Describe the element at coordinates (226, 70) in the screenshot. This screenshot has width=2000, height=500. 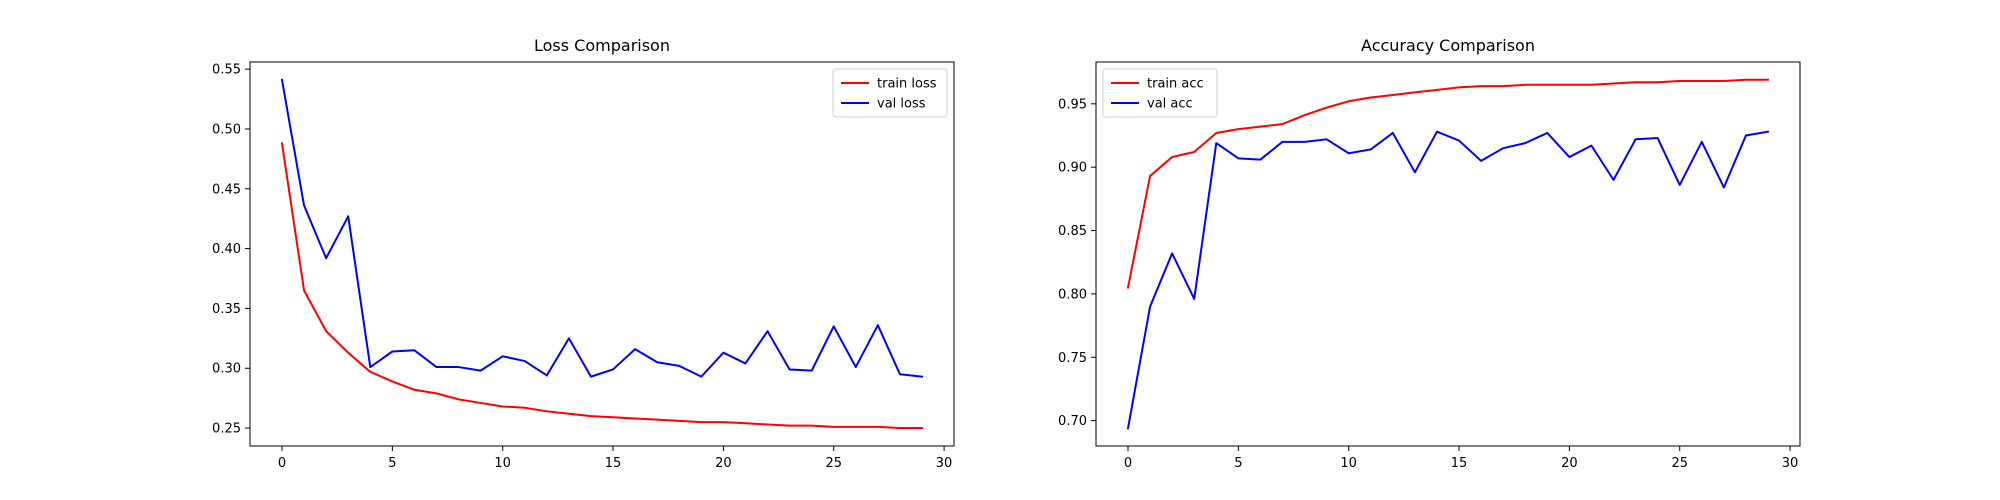
I see `loss-y-tick-label: 0.55` at that location.